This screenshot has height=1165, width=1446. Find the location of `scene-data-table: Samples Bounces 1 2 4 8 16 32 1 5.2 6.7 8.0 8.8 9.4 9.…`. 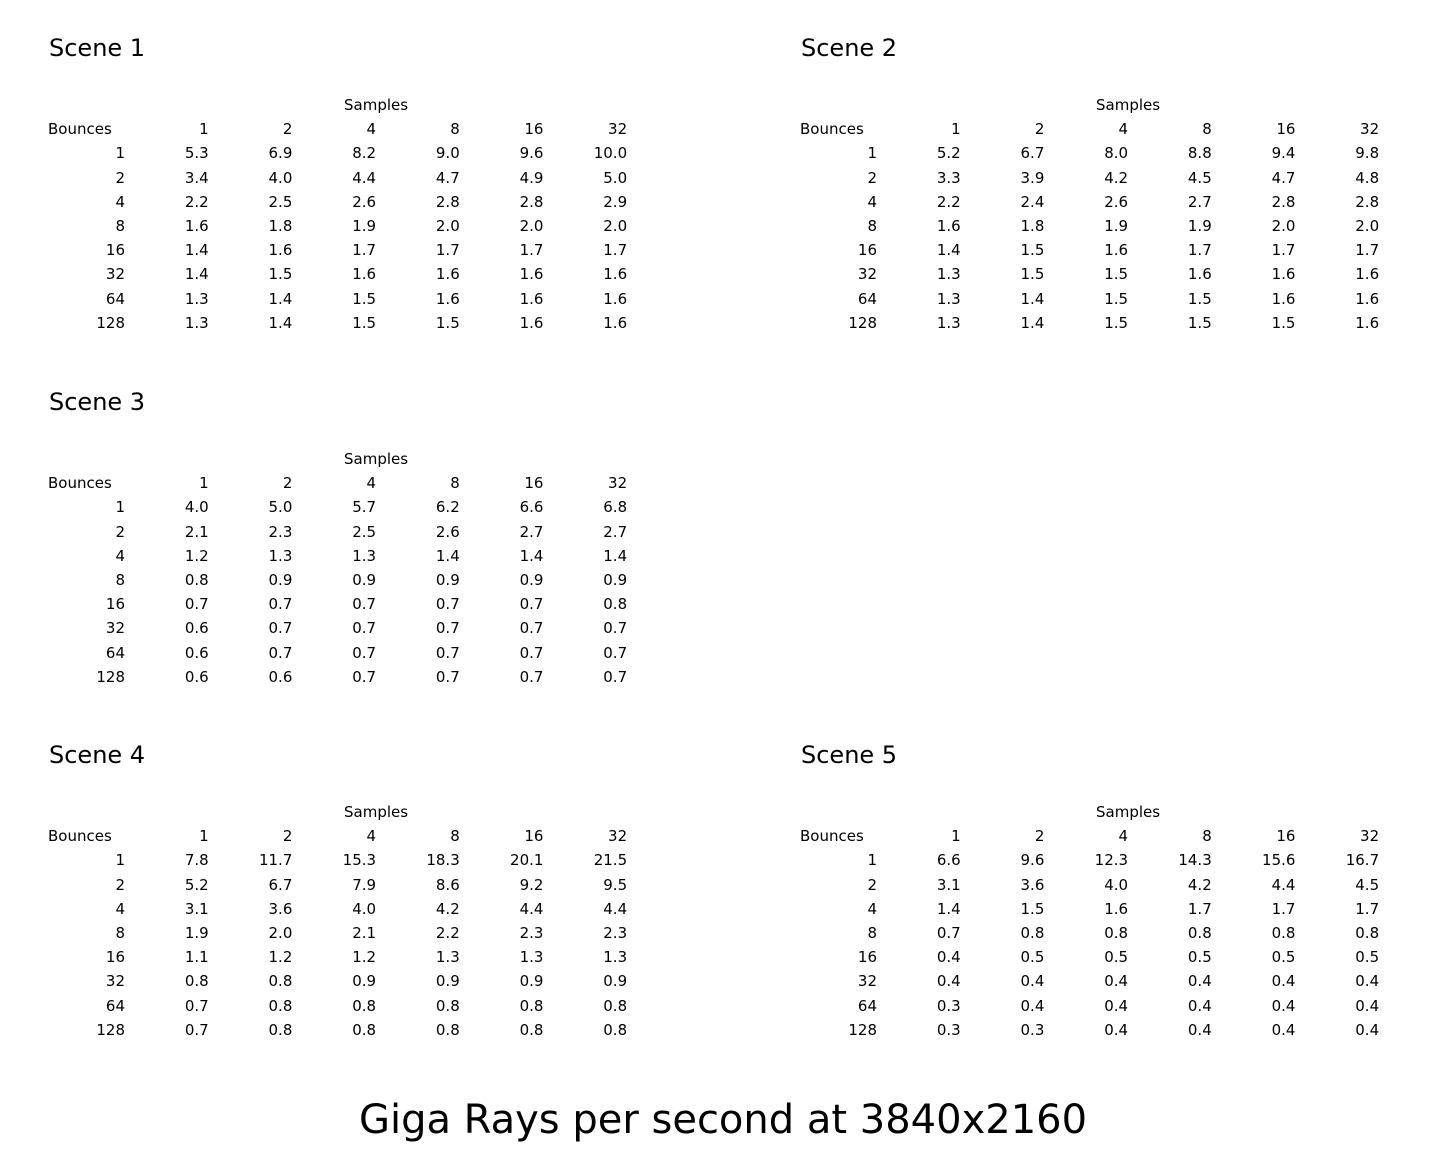

scene-data-table: Samples Bounces 1 2 4 8 16 32 1 5.2 6.7 8.0 8.8 9.4 9.… is located at coordinates (1089, 214).